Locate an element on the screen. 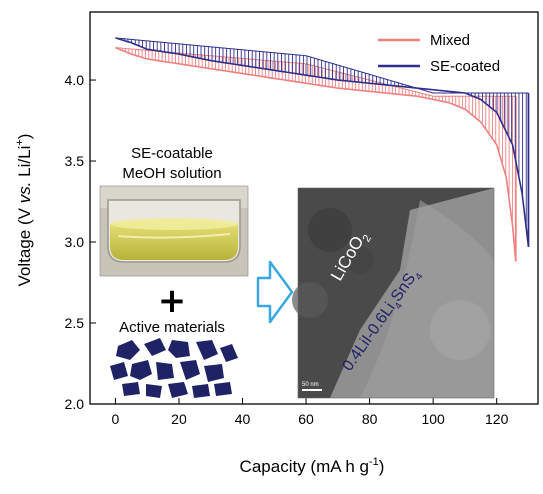  plus-sign: + is located at coordinates (172, 301).